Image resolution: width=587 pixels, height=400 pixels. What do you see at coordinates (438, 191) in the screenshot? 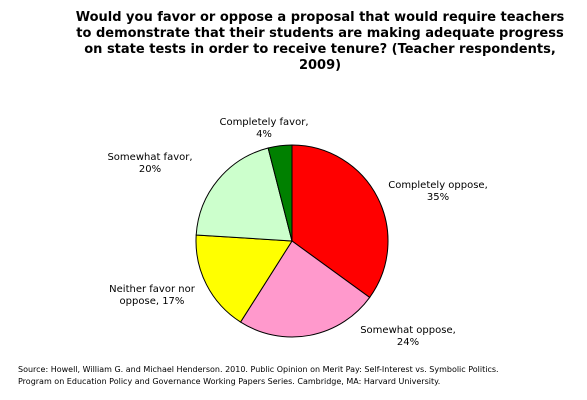
I see `slice-label-completely-oppose: Completely oppose, 35%` at bounding box center [438, 191].